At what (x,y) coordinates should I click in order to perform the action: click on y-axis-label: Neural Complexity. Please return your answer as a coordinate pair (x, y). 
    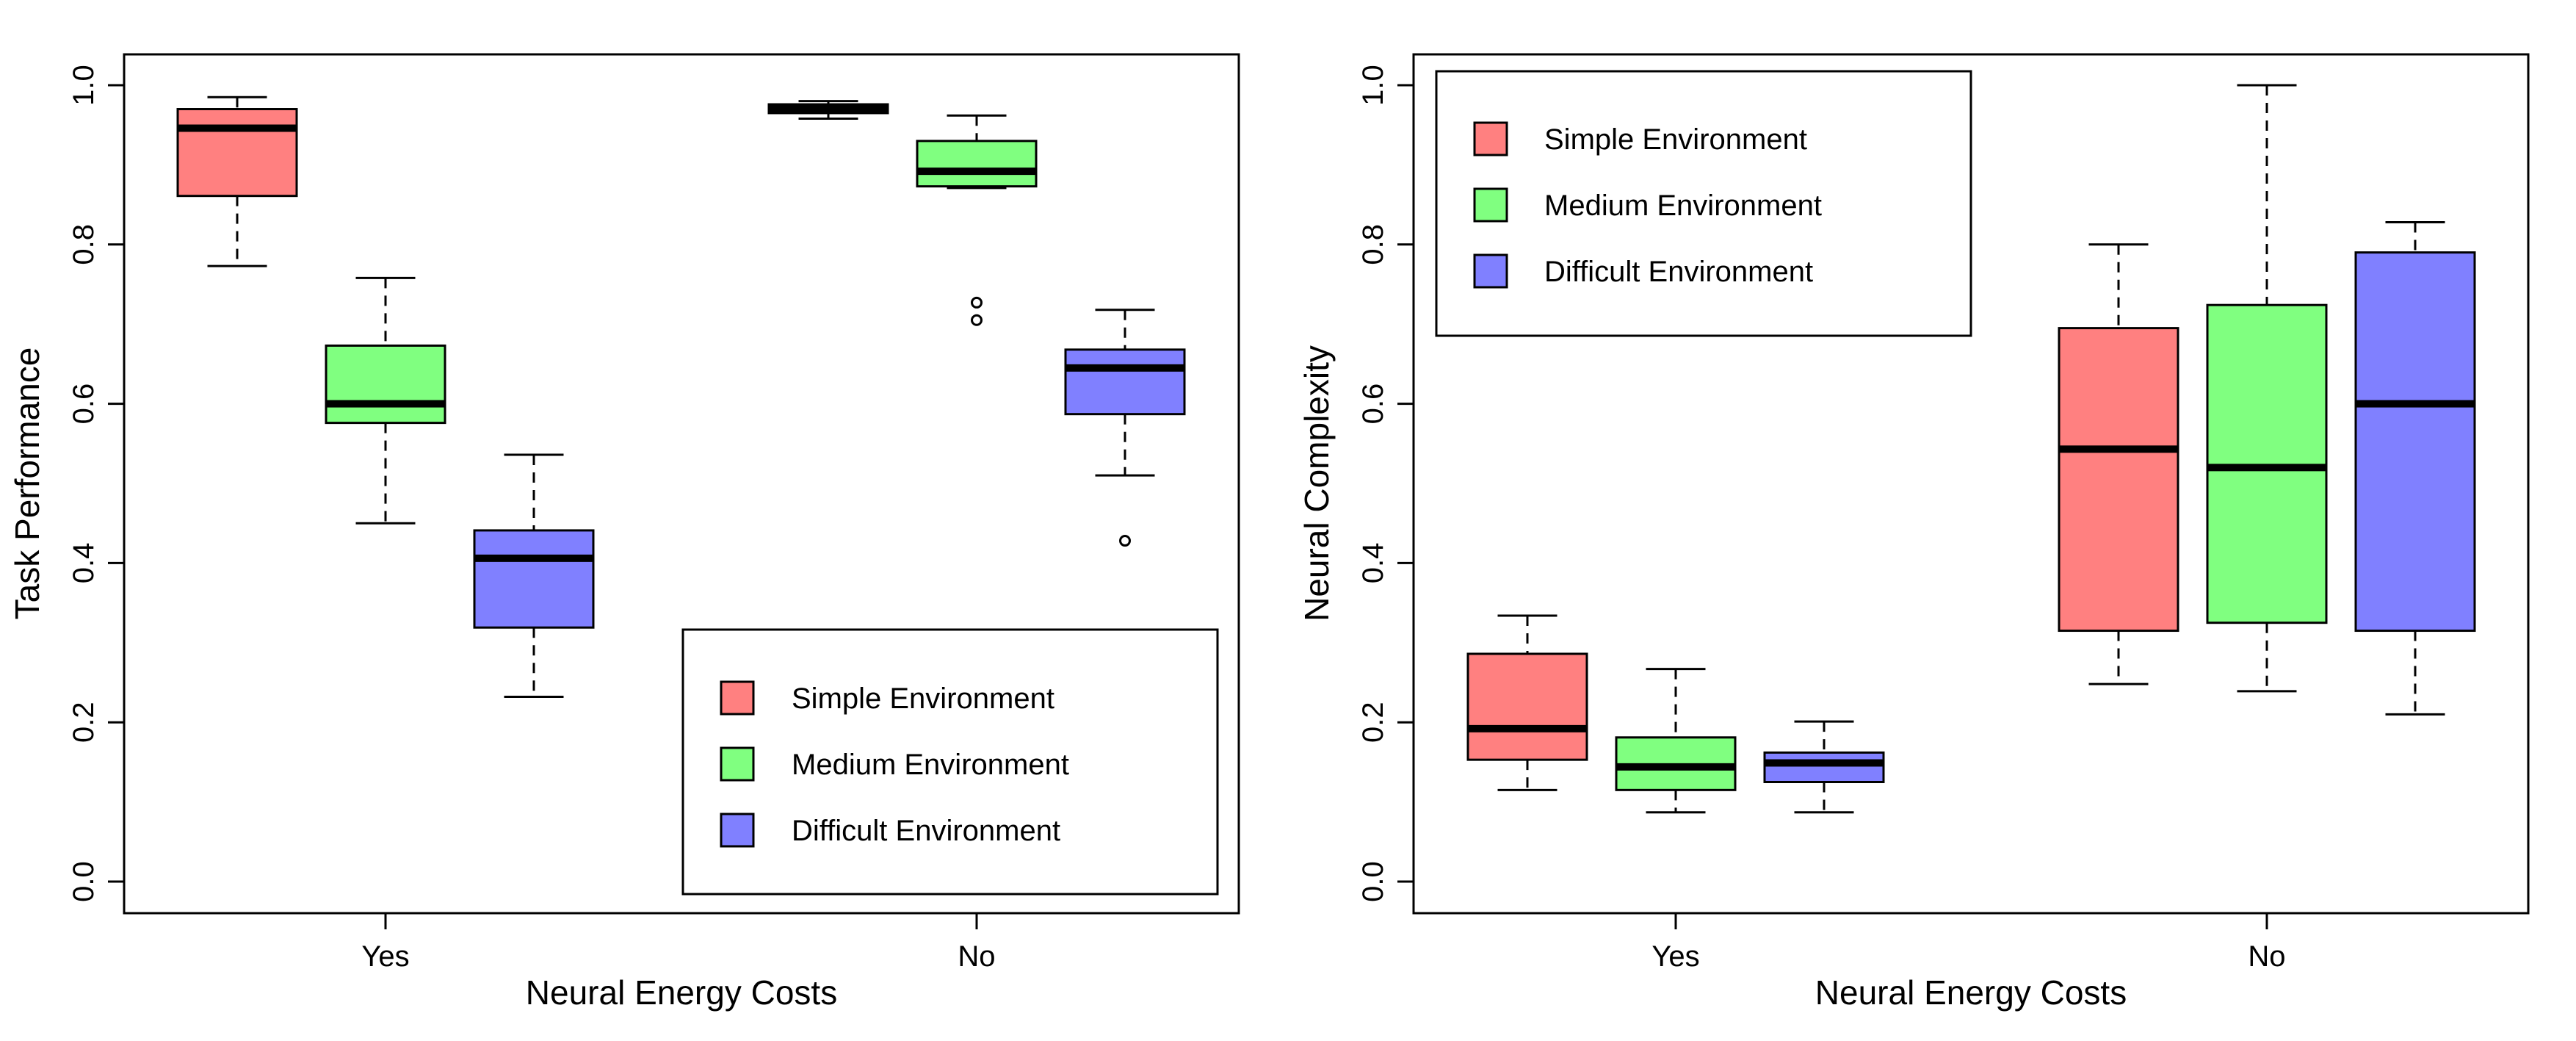
    Looking at the image, I should click on (1317, 483).